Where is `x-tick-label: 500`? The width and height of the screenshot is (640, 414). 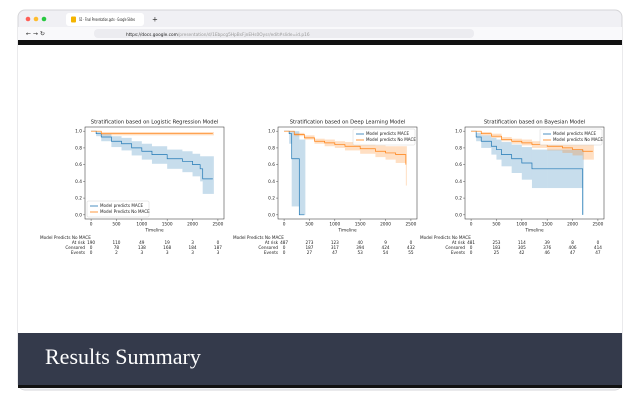 x-tick-label: 500 is located at coordinates (496, 225).